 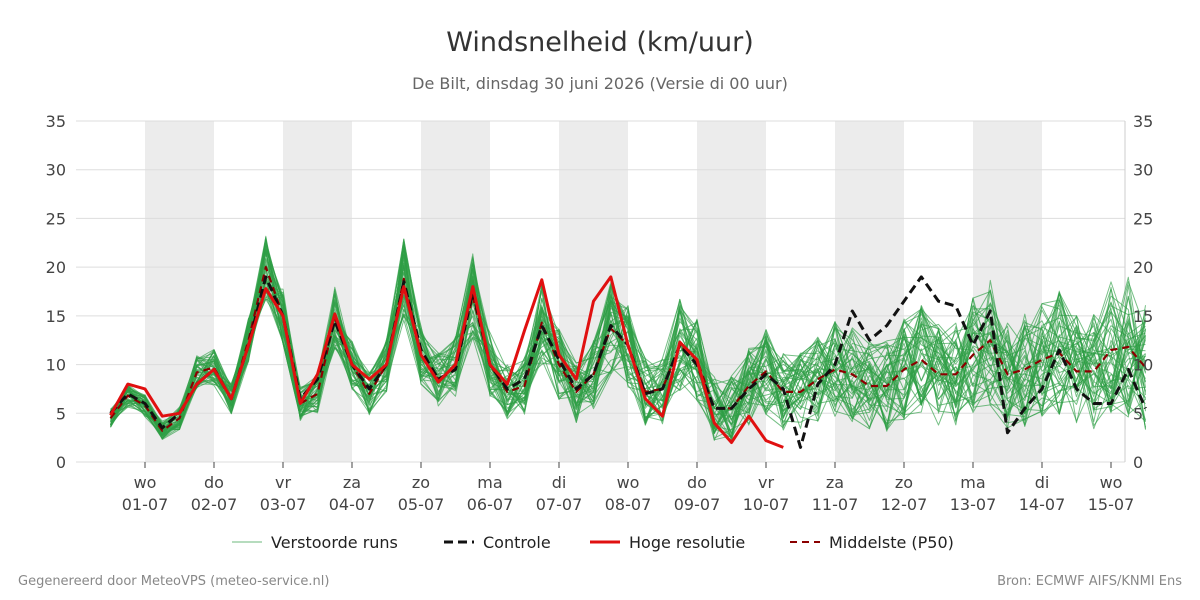 I want to click on chart-title: Windsnelheid (km/uur), so click(x=600, y=42).